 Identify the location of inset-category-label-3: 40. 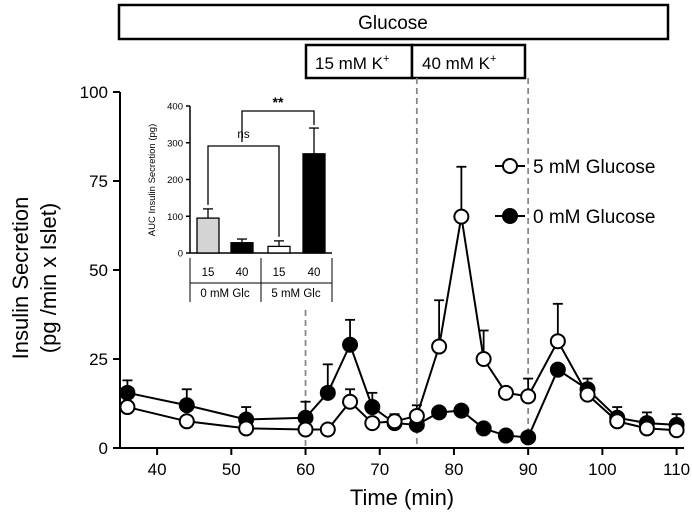
(314, 273).